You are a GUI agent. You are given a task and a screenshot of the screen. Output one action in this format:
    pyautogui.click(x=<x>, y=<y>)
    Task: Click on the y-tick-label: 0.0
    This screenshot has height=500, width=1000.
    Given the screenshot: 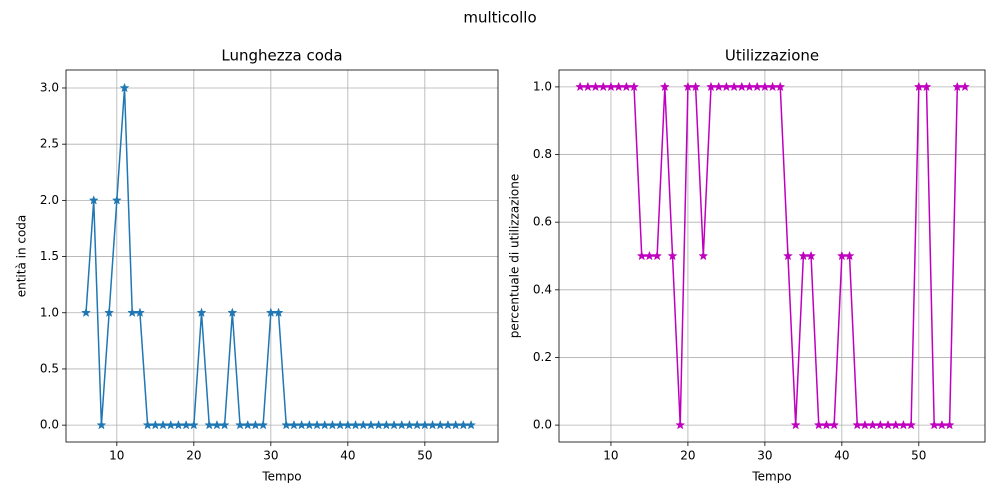 What is the action you would take?
    pyautogui.click(x=49, y=425)
    